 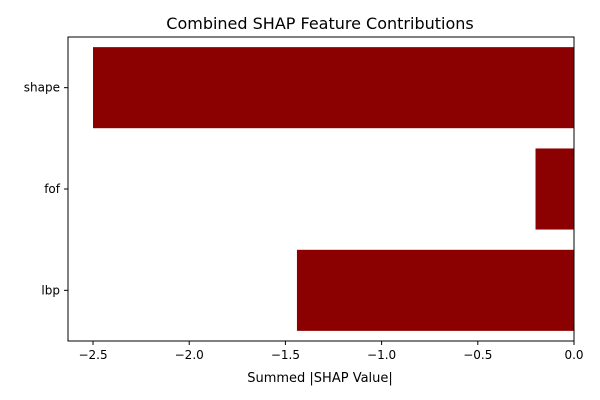 What do you see at coordinates (52, 189) in the screenshot?
I see `y-tick-label-fof: fof` at bounding box center [52, 189].